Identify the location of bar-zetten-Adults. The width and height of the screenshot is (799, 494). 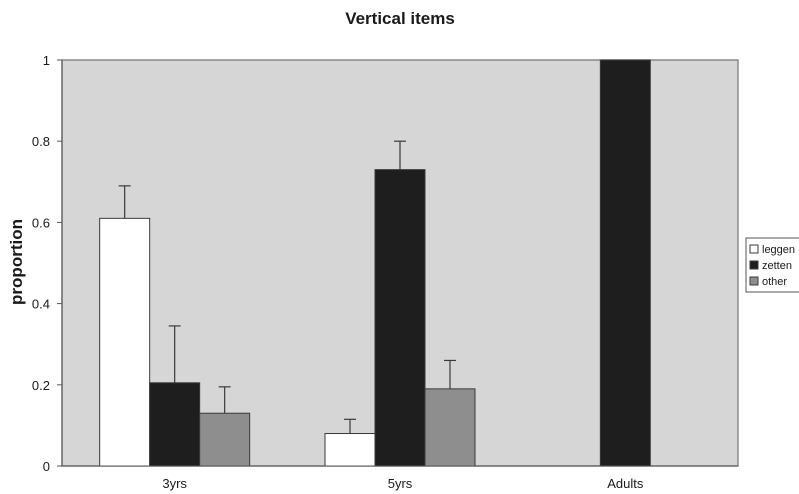
(625, 263).